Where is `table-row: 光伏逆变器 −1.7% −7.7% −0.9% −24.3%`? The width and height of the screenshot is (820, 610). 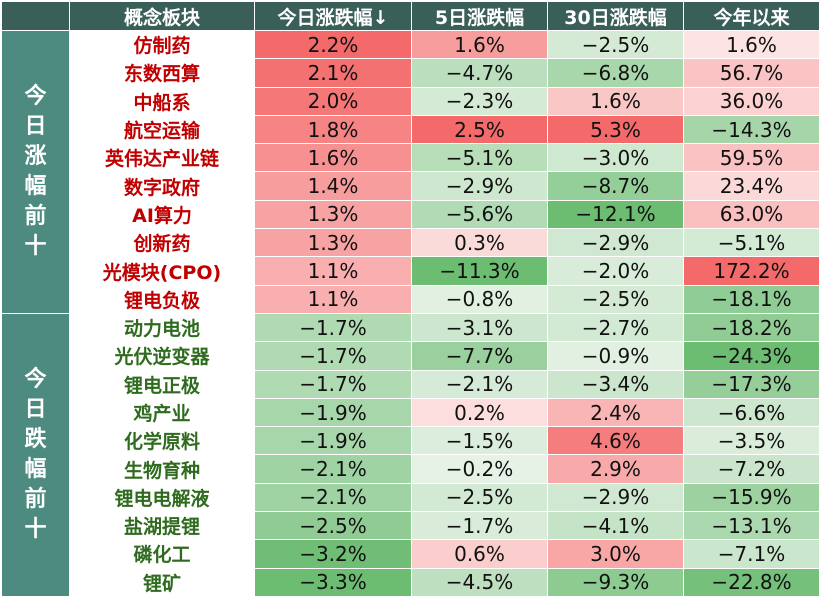
table-row: 光伏逆变器 −1.7% −7.7% −0.9% −24.3% is located at coordinates (411, 356).